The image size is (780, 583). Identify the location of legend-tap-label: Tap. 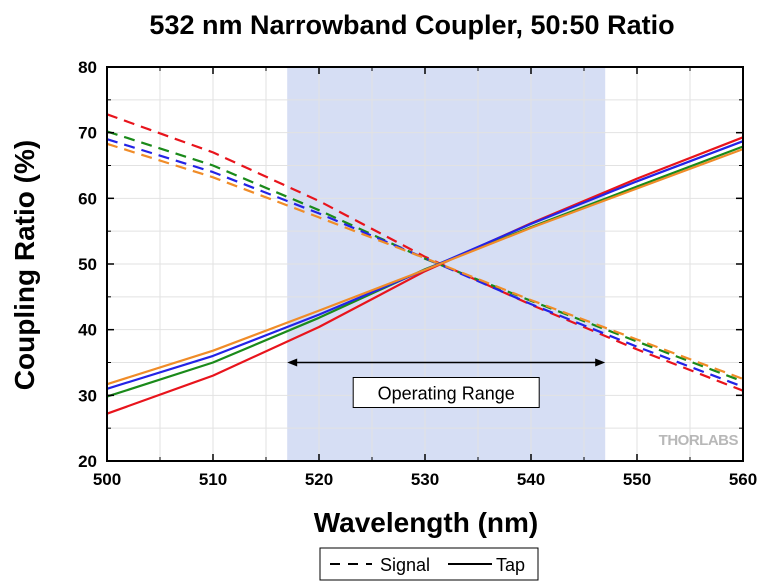
(510, 565).